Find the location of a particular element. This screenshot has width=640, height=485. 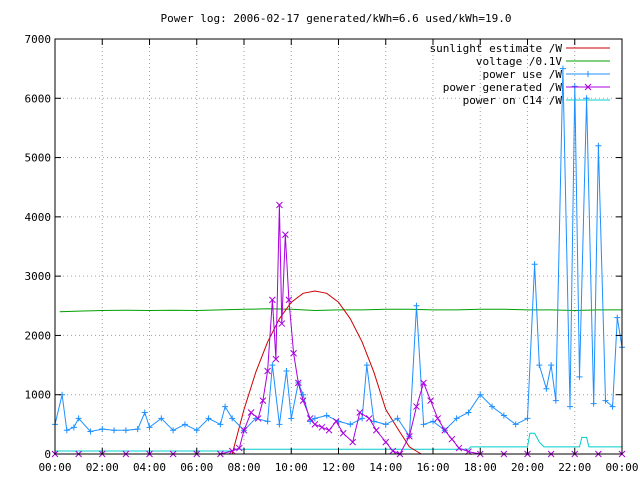

x-tick-label: 02:00 is located at coordinates (102, 467).